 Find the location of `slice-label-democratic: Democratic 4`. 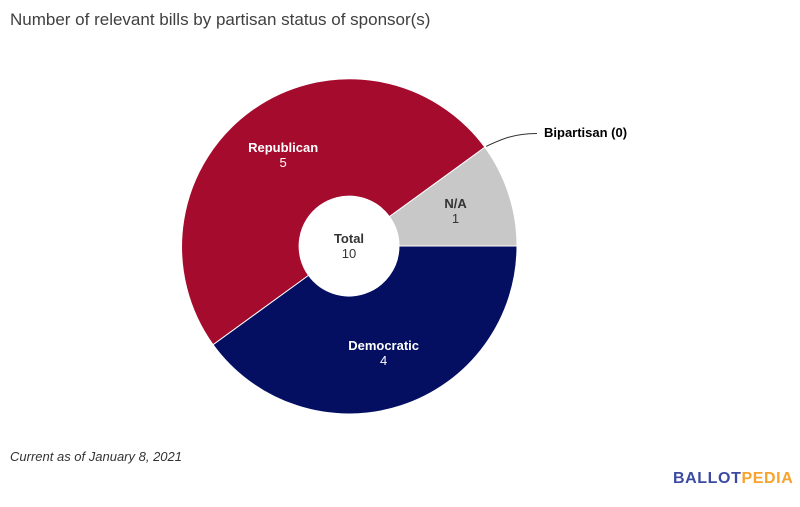

slice-label-democratic: Democratic 4 is located at coordinates (383, 353).